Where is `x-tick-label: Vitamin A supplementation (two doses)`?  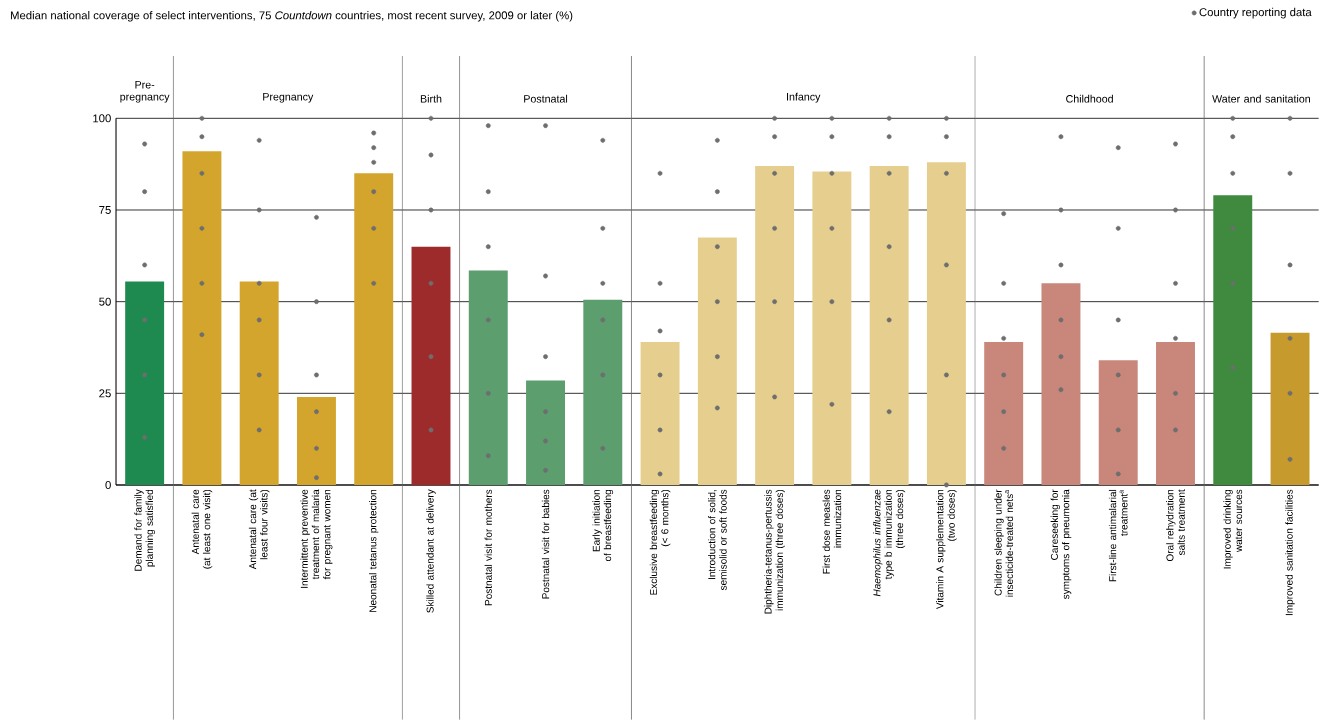
x-tick-label: Vitamin A supplementation (two doses) is located at coordinates (946, 549).